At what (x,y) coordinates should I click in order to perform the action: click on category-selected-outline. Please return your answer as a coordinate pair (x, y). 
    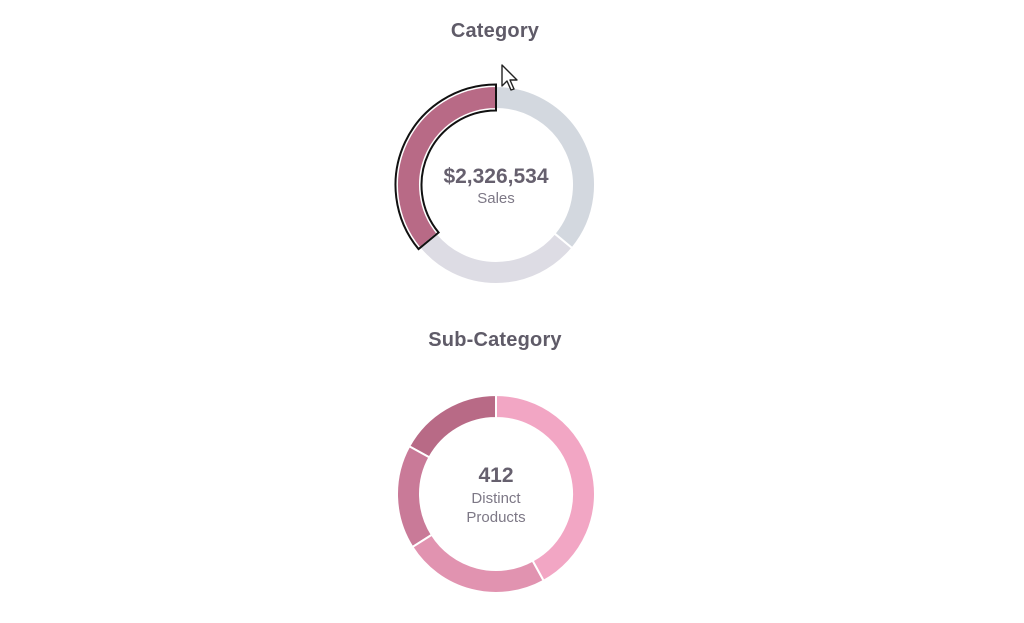
    Looking at the image, I should click on (445, 167).